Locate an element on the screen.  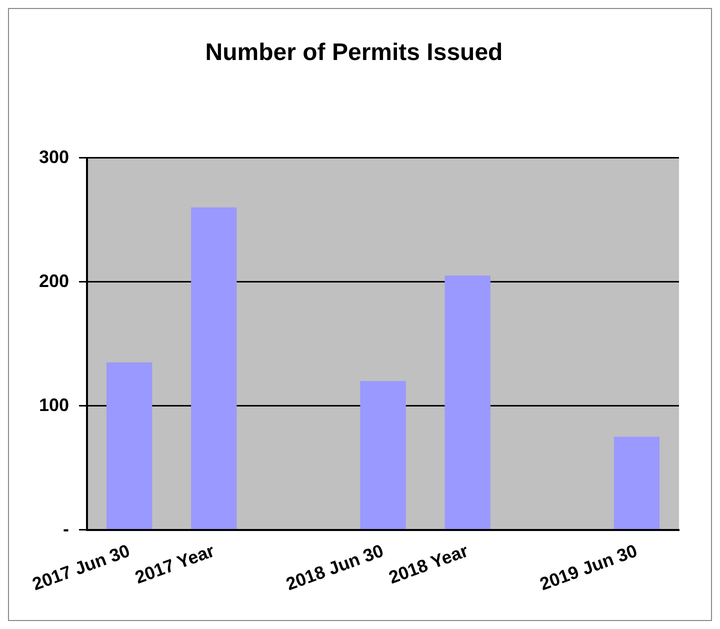
x-tick-label: 2018 Jun 30 is located at coordinates (334, 567).